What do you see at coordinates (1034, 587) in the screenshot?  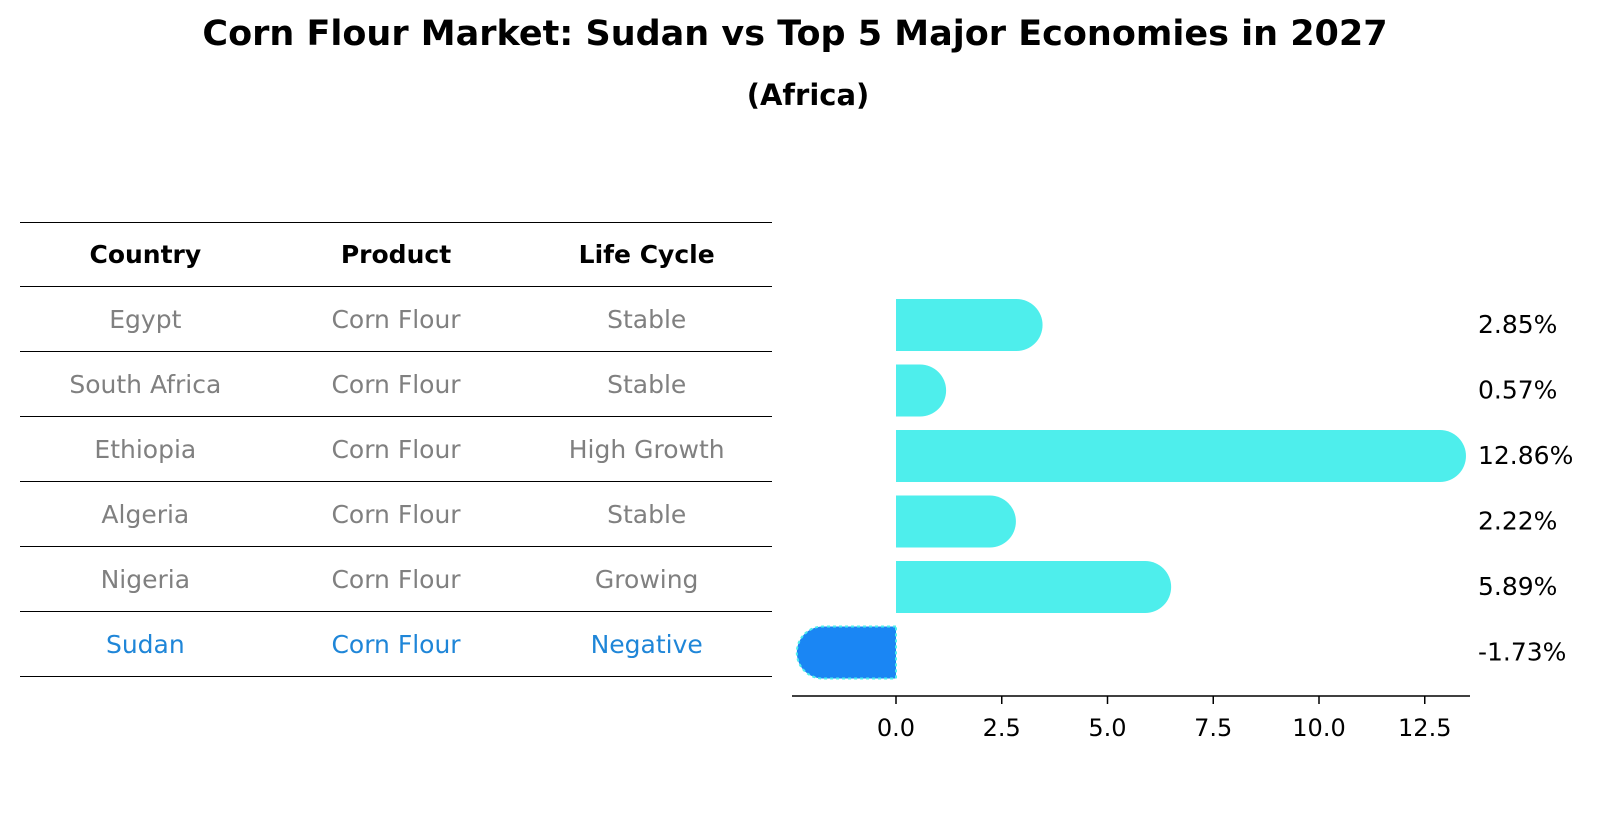 I see `bar-nigeria` at bounding box center [1034, 587].